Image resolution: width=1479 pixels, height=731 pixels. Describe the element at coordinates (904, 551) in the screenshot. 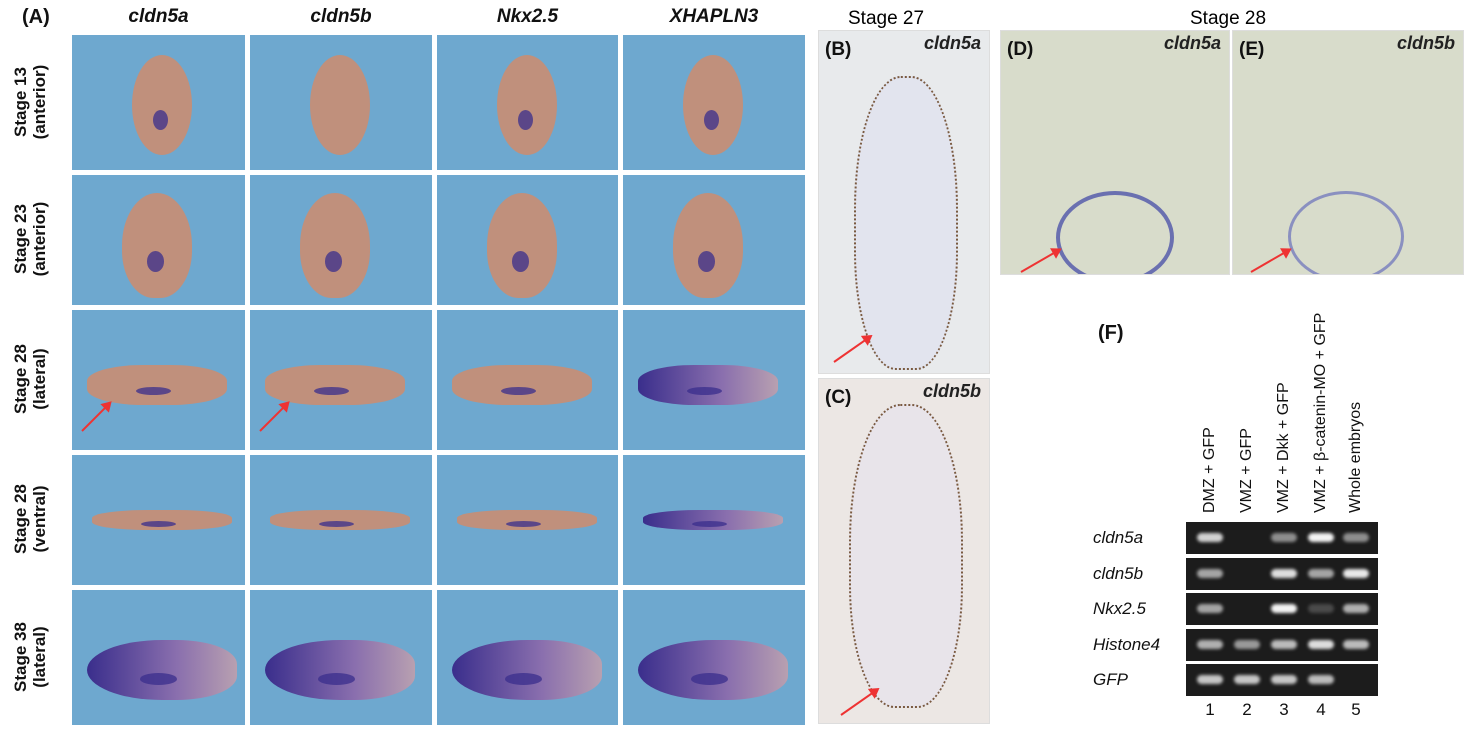

I see `panel-c-section: (C) cldn5b` at that location.